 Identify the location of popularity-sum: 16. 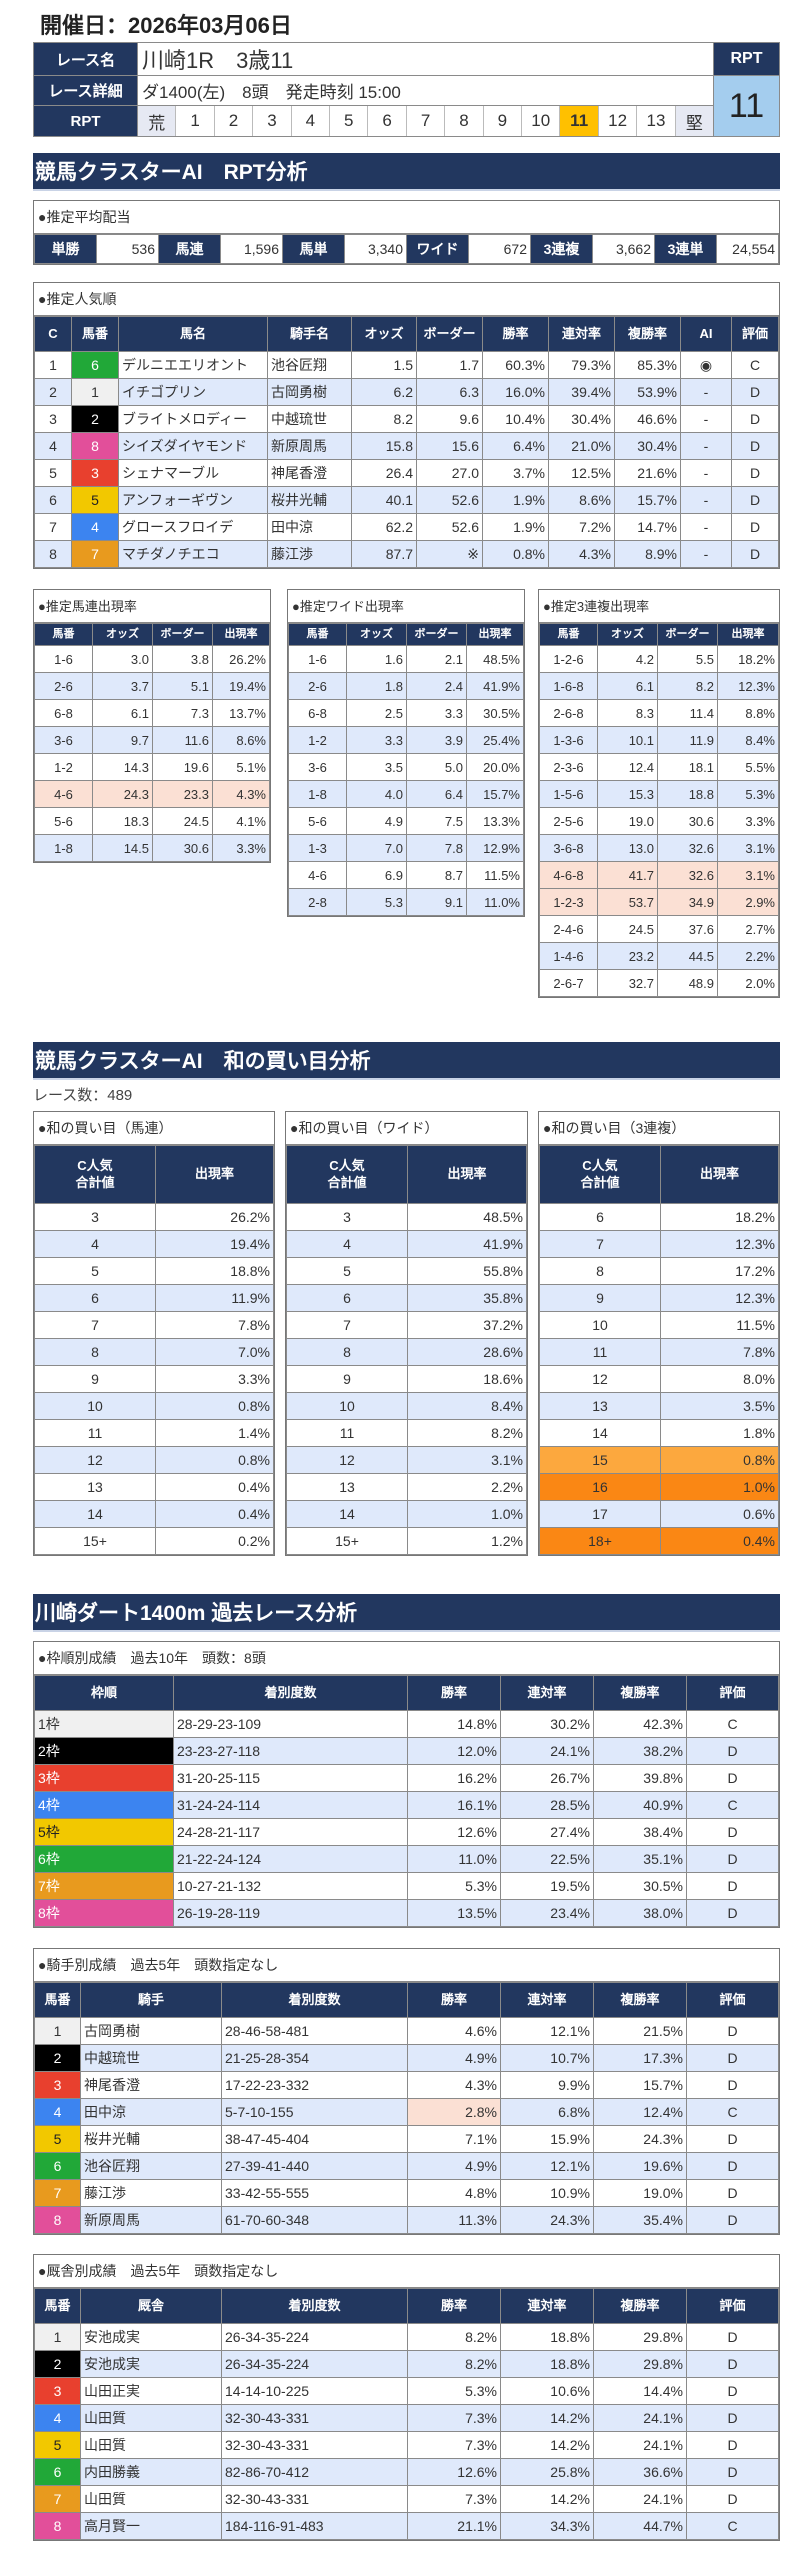
(600, 1487).